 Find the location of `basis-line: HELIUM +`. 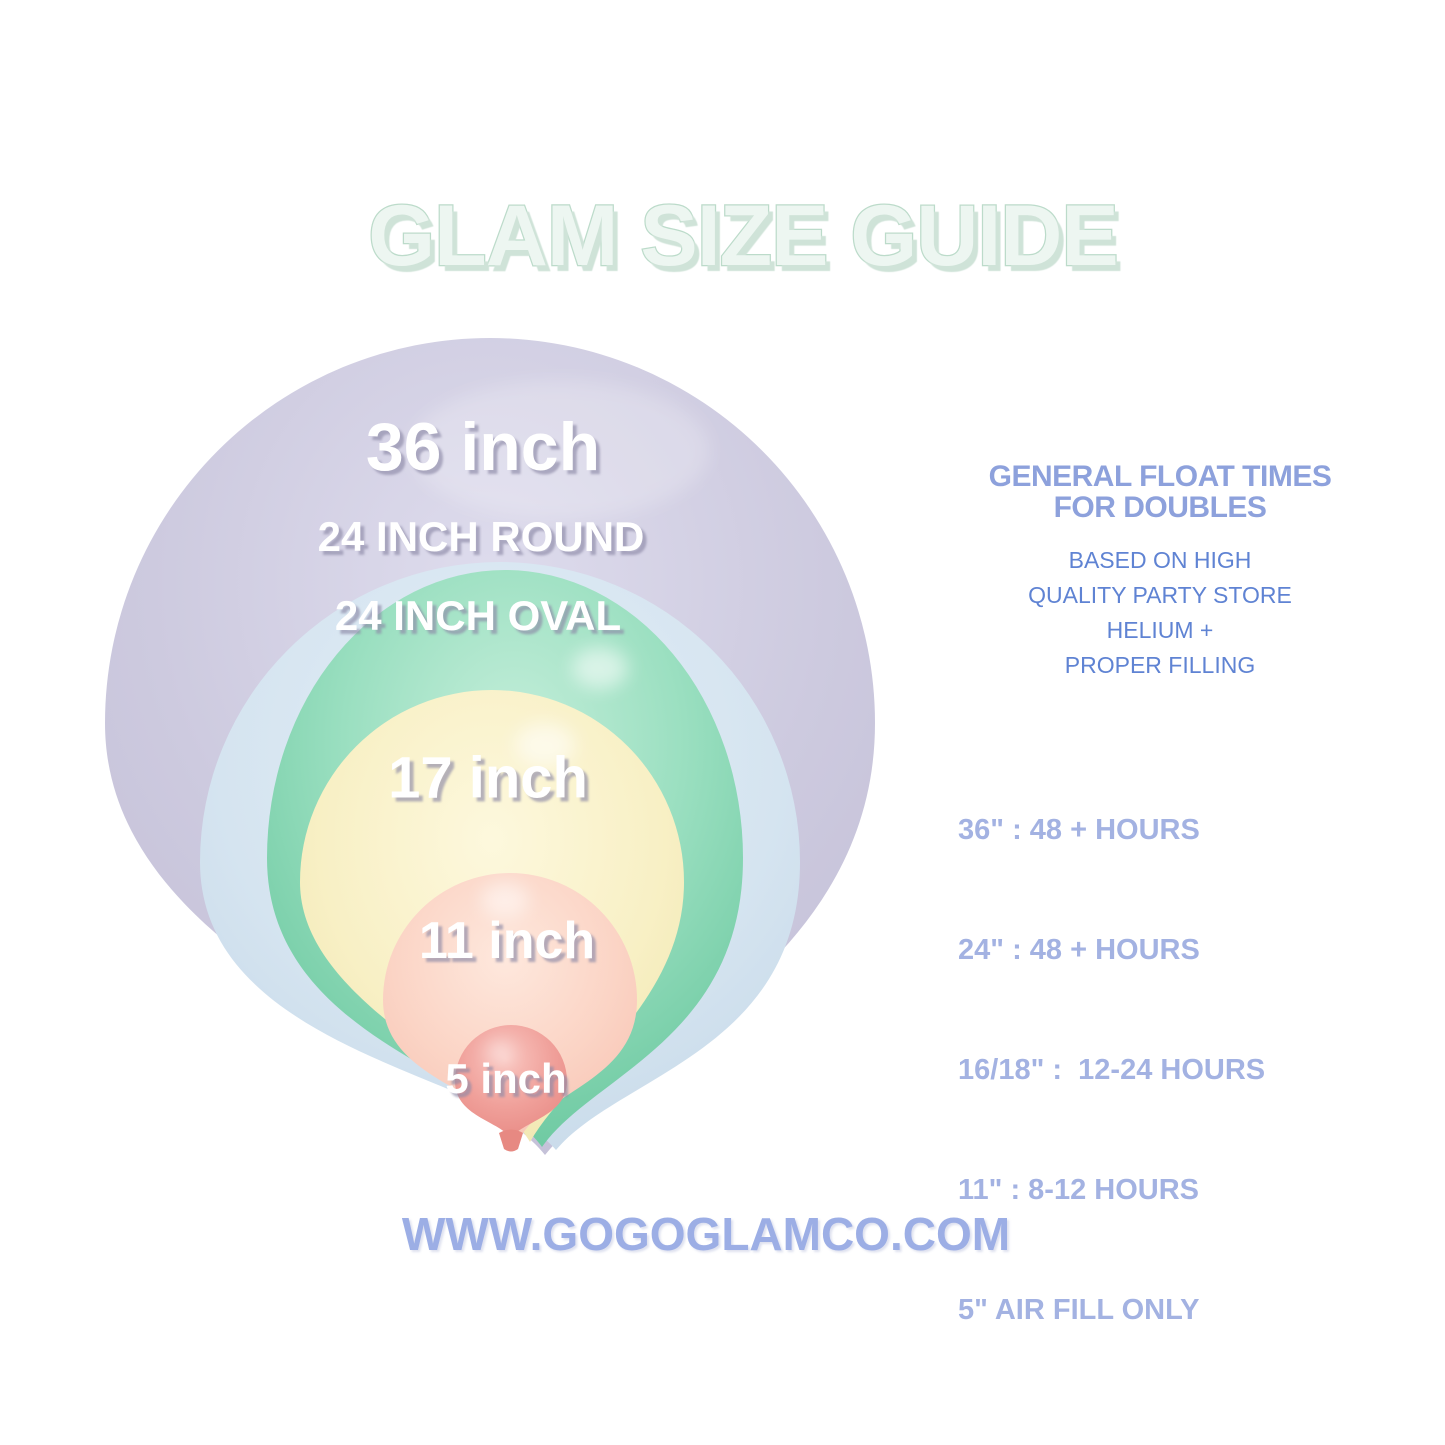

basis-line: HELIUM + is located at coordinates (1160, 630).